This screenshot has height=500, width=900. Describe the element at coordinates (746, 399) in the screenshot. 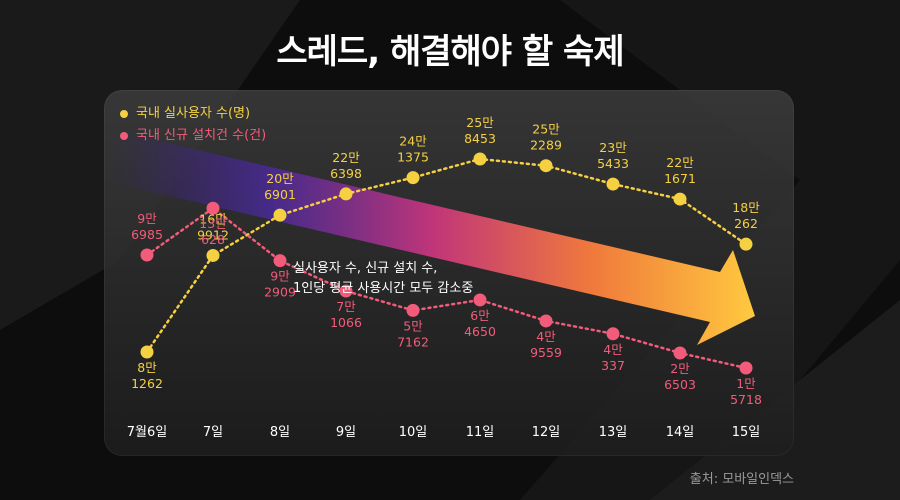

I see `data-label-installs-9-bottom: 5718` at that location.